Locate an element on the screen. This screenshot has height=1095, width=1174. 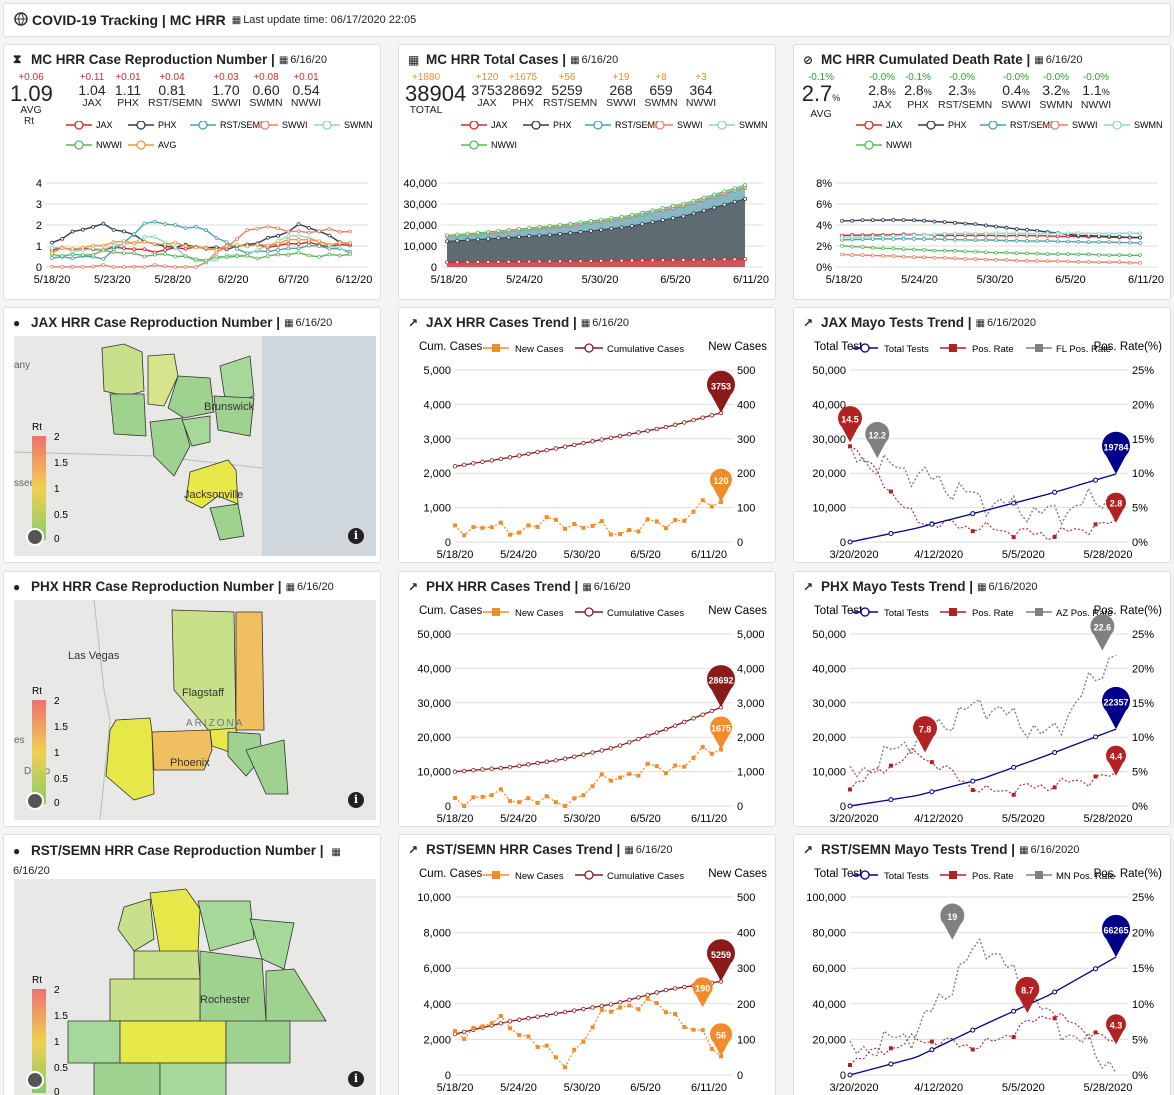
pin-marker: 190 is located at coordinates (702, 992).